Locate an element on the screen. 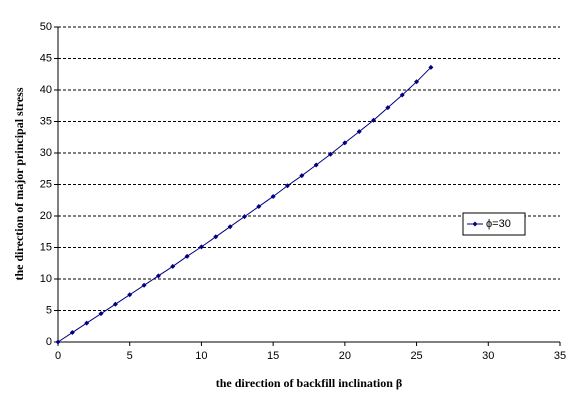 Image resolution: width=586 pixels, height=402 pixels. y-axis-title: the direction of major principal stress is located at coordinates (19, 183).